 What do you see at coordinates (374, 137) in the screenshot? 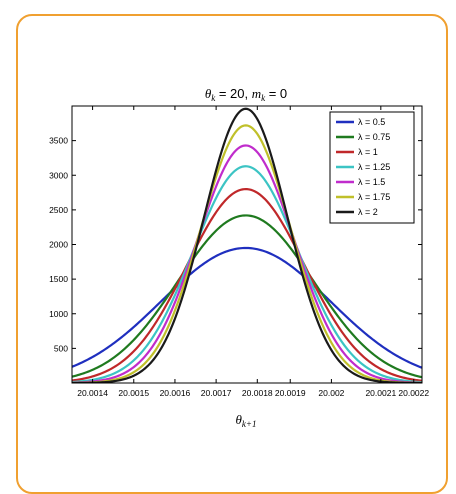
I see `legend-label-1: λ = 0.75` at bounding box center [374, 137].